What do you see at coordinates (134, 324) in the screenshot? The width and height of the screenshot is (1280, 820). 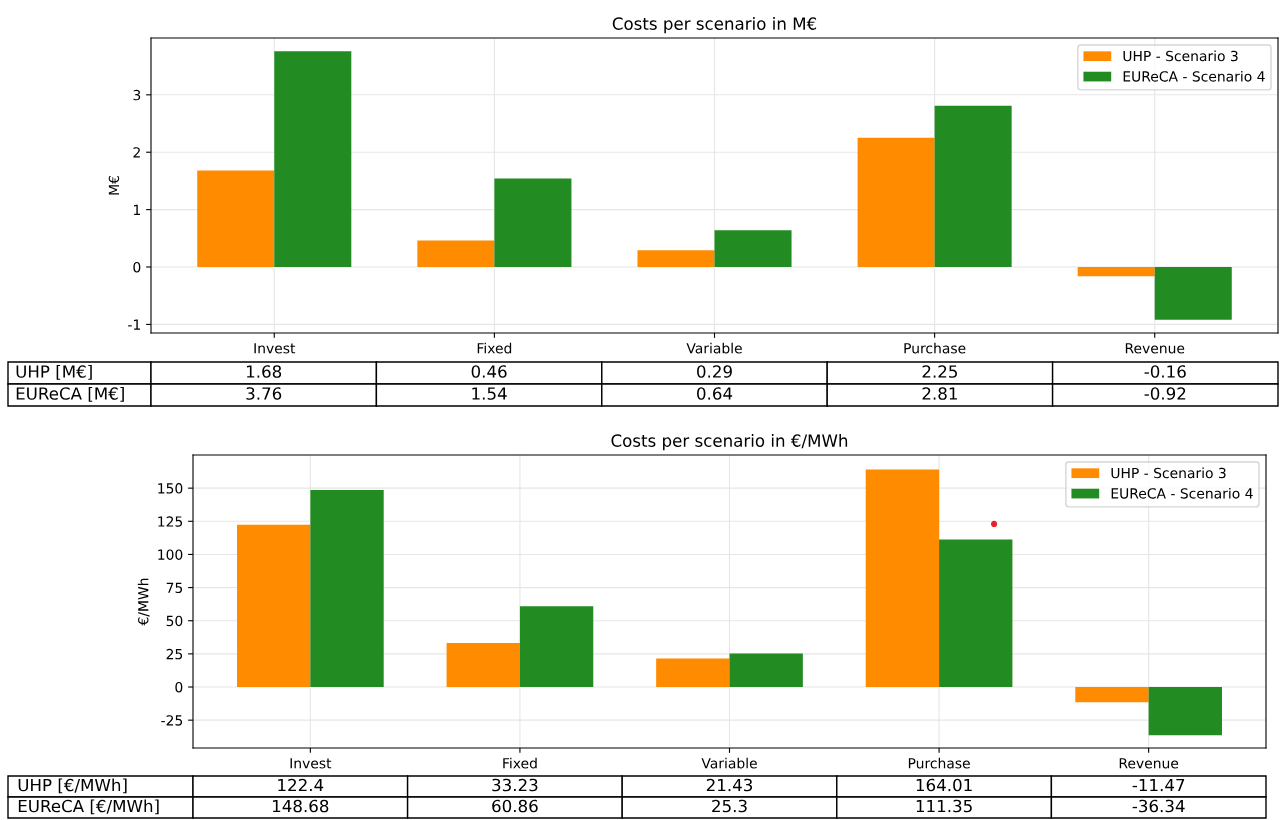 I see `y-tick-label: -1` at bounding box center [134, 324].